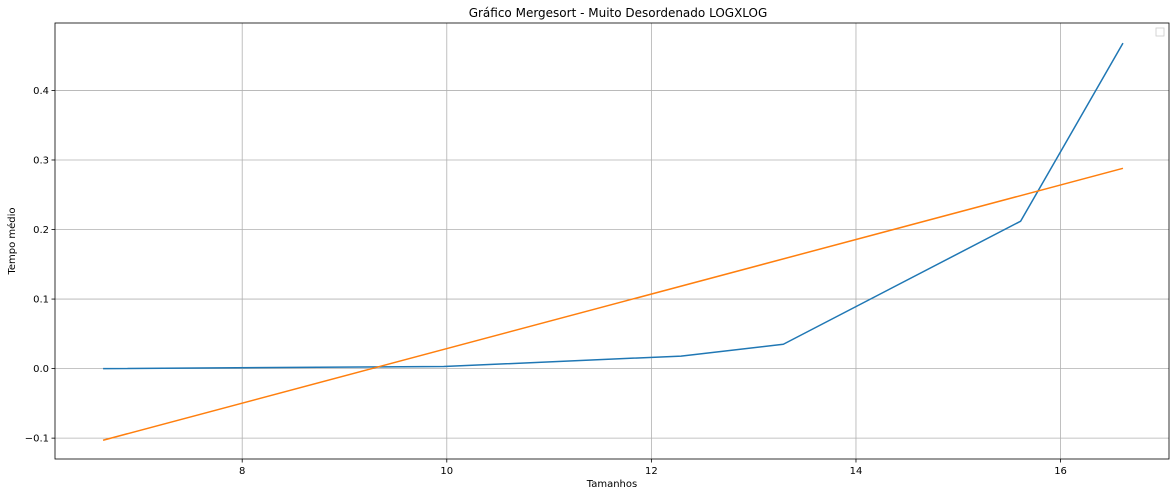 The height and width of the screenshot is (496, 1176). Describe the element at coordinates (41, 160) in the screenshot. I see `y-tick-label: 0.3` at that location.